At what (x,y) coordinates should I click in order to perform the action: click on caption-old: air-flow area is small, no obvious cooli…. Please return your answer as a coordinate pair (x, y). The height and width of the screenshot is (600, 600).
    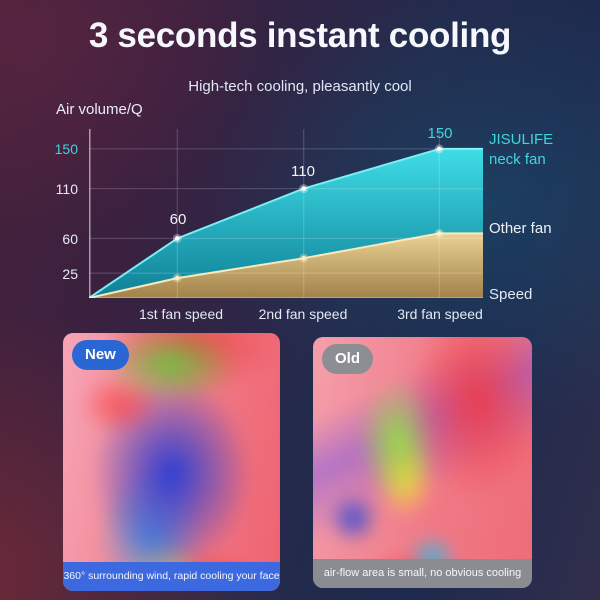
    Looking at the image, I should click on (422, 573).